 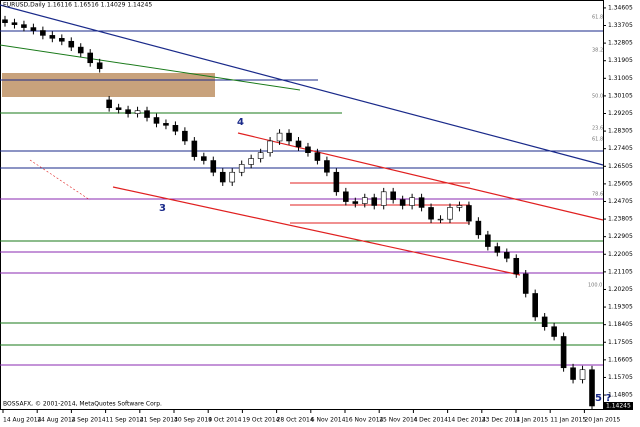 What do you see at coordinates (597, 51) in the screenshot?
I see `fib-label: 38.2` at bounding box center [597, 51].